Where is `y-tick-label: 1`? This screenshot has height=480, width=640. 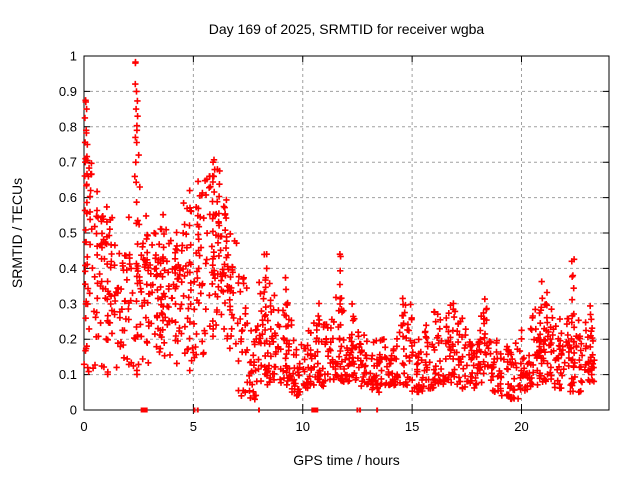
y-tick-label: 1 is located at coordinates (73, 56).